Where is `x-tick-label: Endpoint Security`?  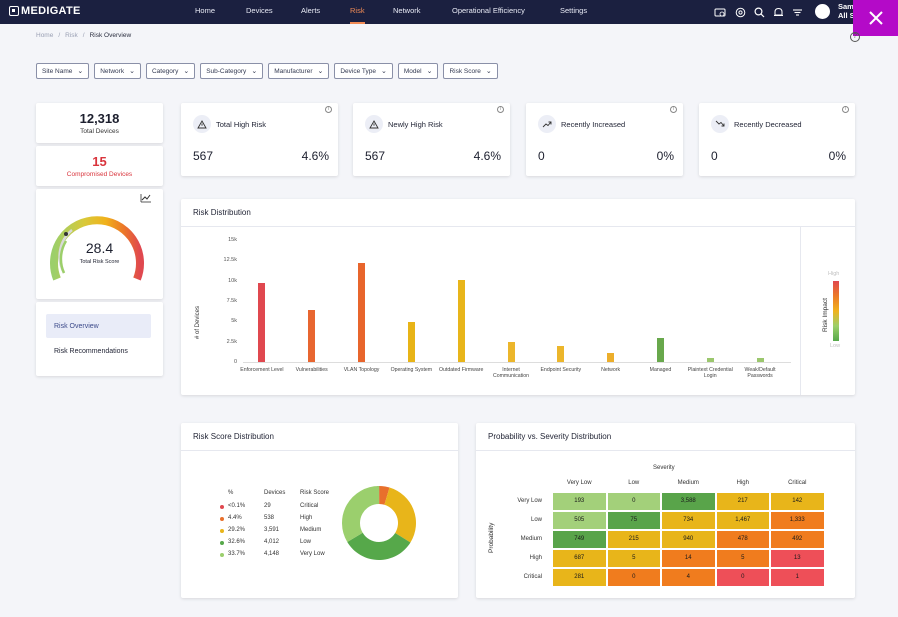
x-tick-label: Endpoint Security is located at coordinates (561, 370).